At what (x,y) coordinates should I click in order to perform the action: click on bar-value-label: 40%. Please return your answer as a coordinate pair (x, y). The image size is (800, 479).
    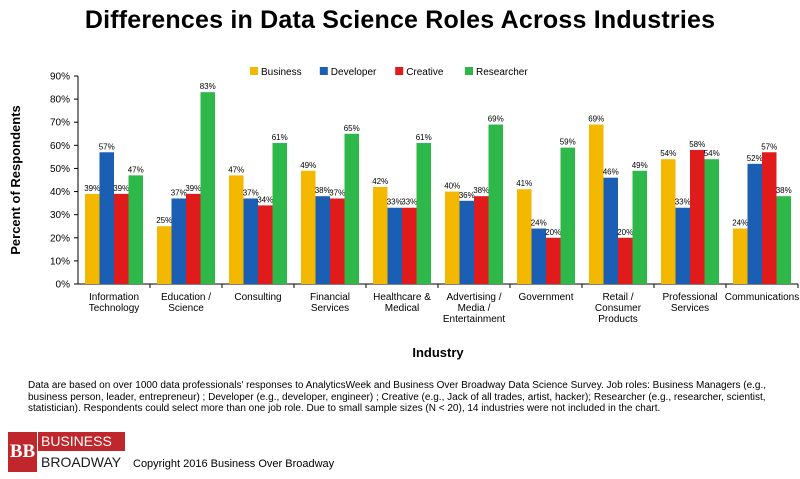
    Looking at the image, I should click on (452, 186).